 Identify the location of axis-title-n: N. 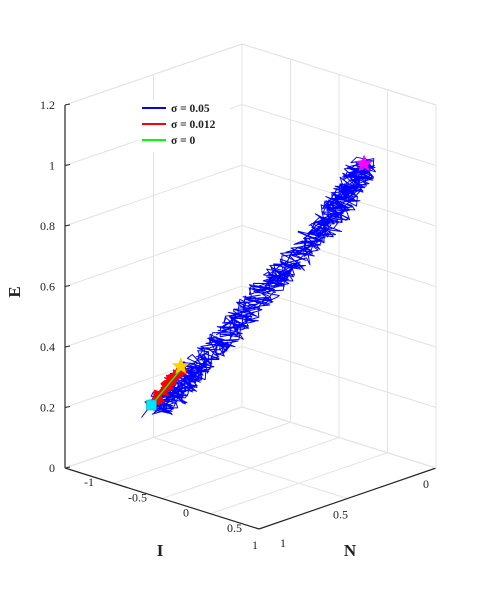
(350, 550).